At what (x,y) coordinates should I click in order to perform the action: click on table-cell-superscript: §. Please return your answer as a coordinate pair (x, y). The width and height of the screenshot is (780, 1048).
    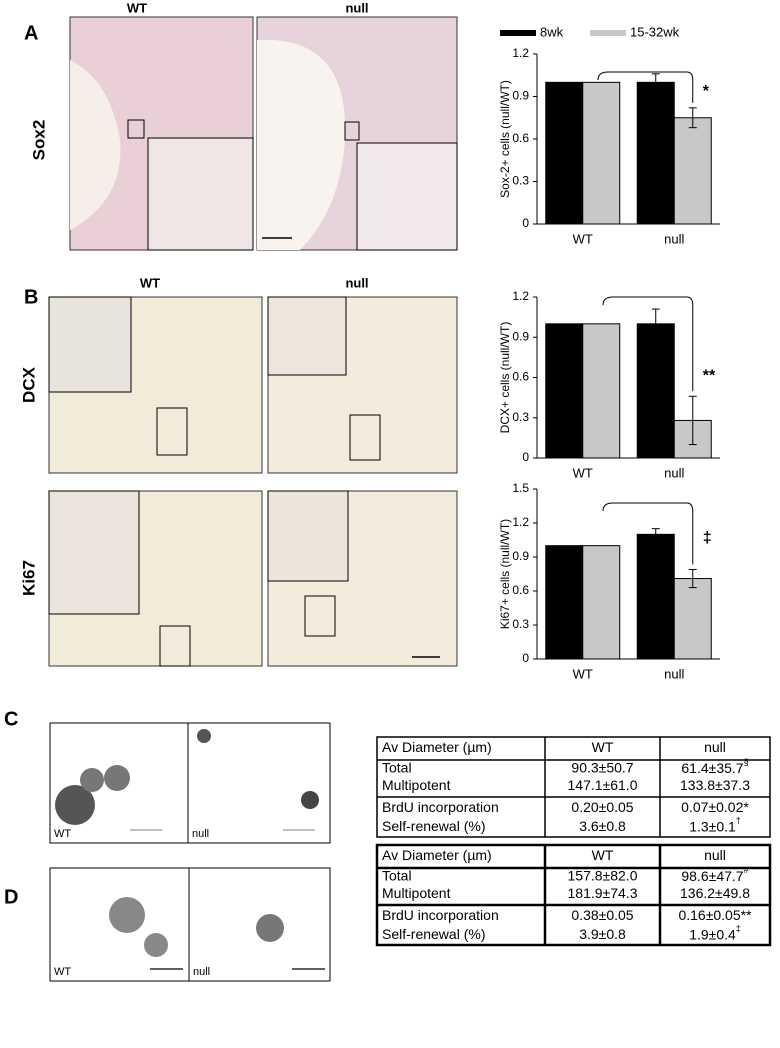
    Looking at the image, I should click on (746, 762).